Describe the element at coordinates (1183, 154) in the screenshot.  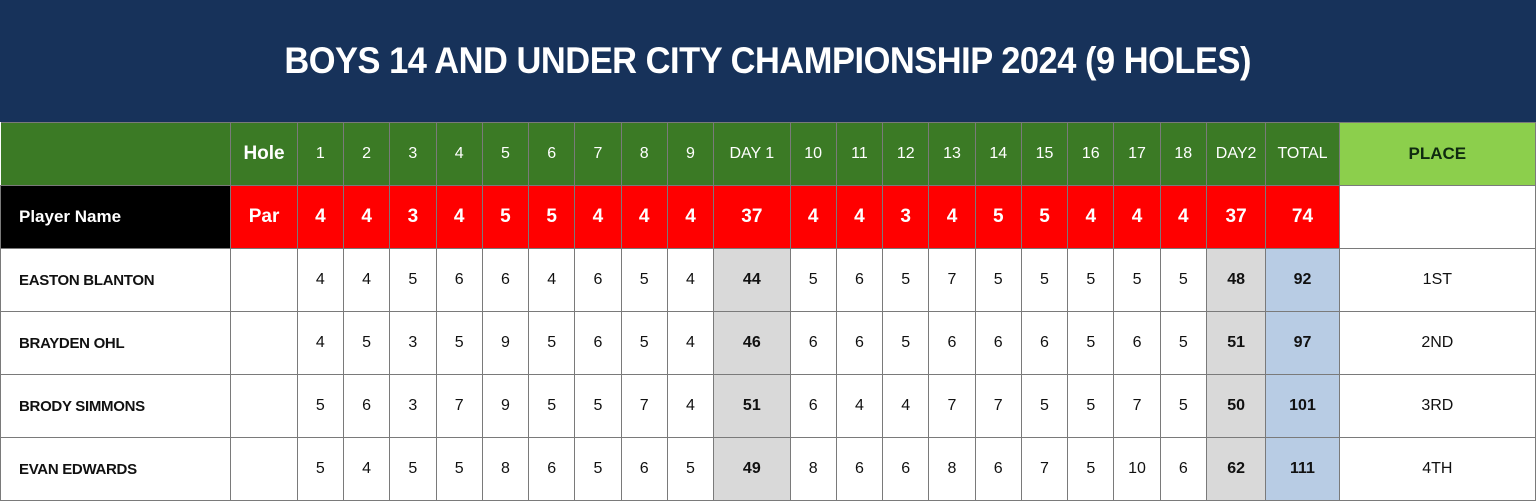
I see `column-header: 18` at that location.